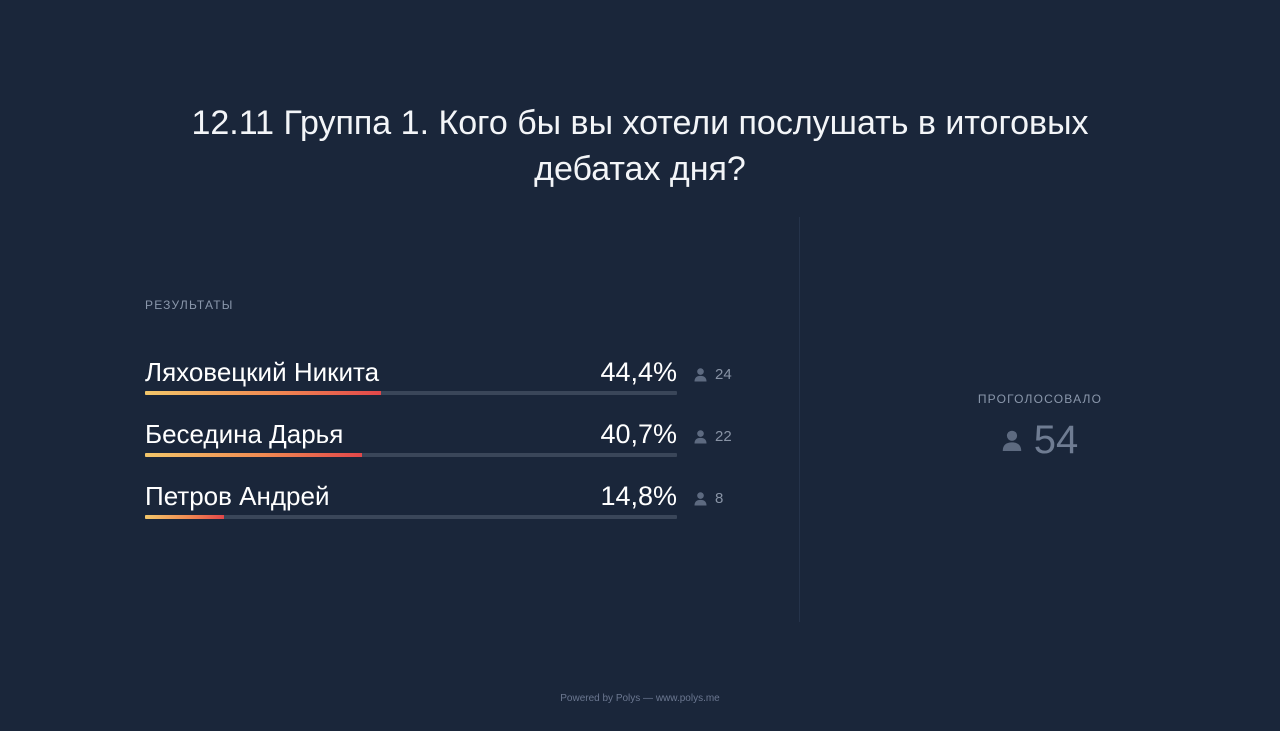 The height and width of the screenshot is (731, 1280). Describe the element at coordinates (640, 698) in the screenshot. I see `footer-powered-by: Powered by Polys — www.polys.me` at that location.